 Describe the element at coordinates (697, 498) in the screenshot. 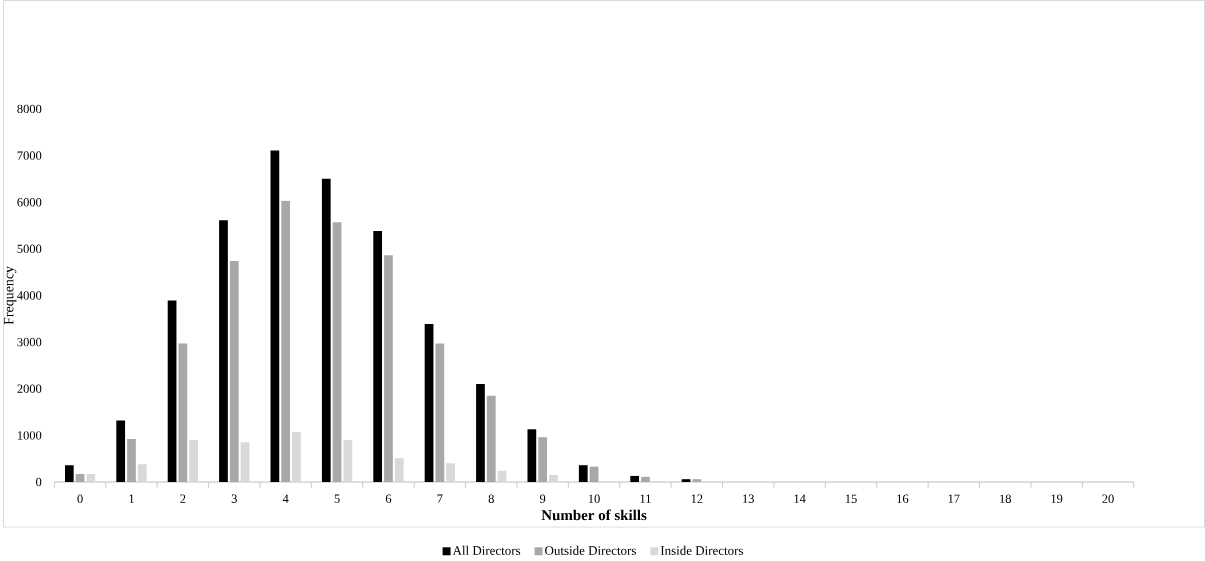

I see `x-tick-label: 12` at that location.